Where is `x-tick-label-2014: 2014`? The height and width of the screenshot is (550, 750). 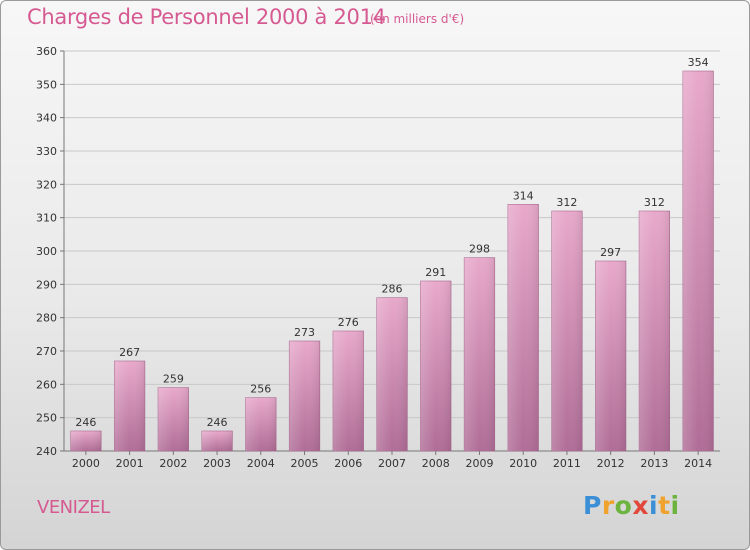 x-tick-label-2014: 2014 is located at coordinates (698, 463).